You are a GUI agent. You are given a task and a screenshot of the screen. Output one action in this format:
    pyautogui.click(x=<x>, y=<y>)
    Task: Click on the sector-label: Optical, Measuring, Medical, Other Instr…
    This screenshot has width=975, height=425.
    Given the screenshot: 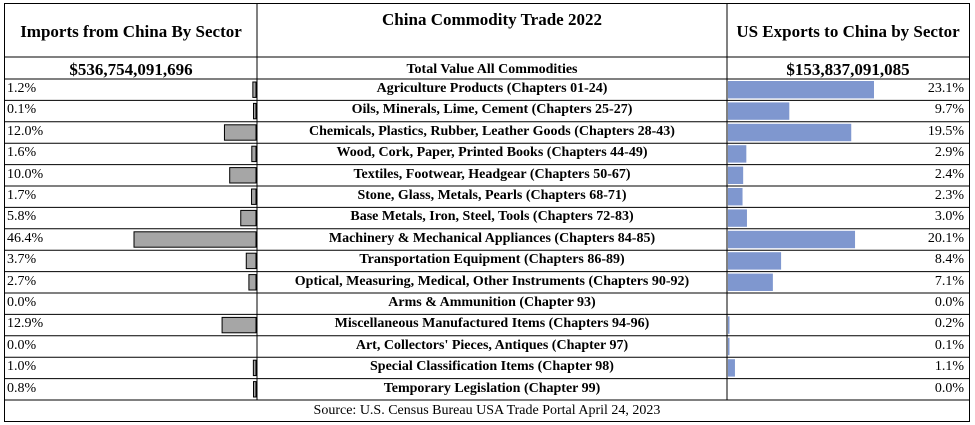 What is the action you would take?
    pyautogui.click(x=492, y=281)
    